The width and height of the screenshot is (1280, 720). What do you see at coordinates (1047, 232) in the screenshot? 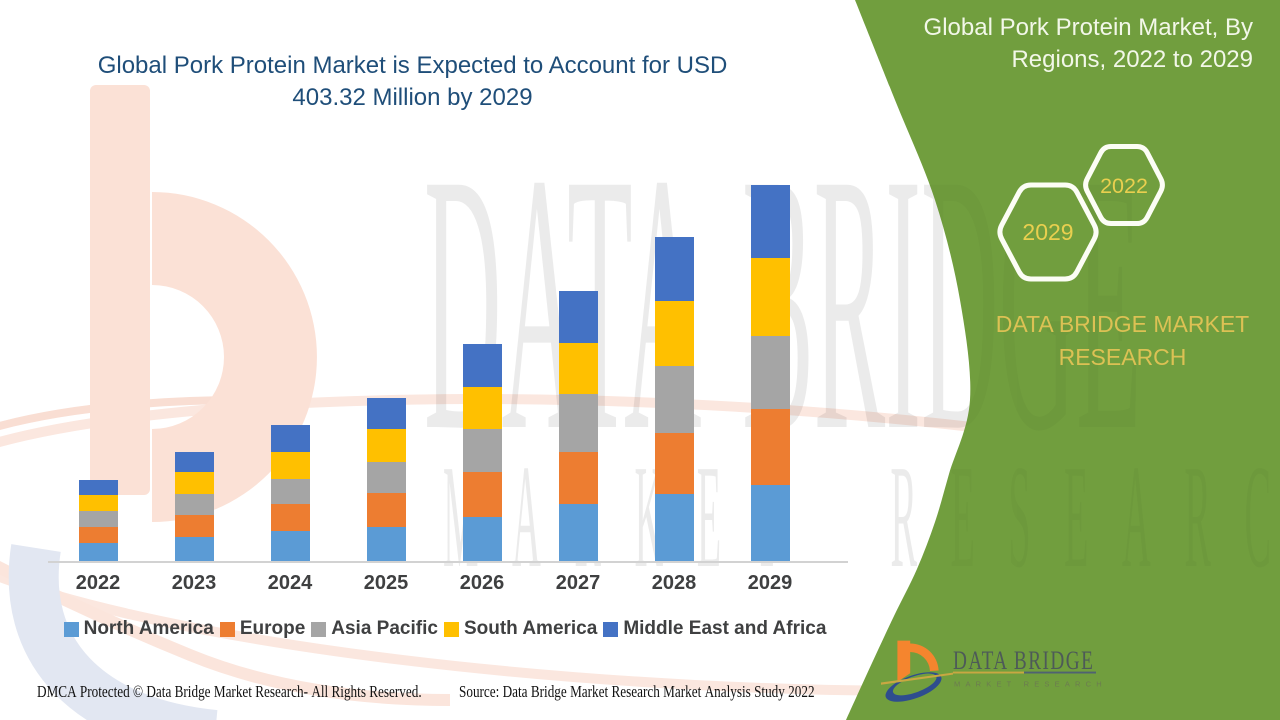
I see `svg-text: 2029` at bounding box center [1047, 232].